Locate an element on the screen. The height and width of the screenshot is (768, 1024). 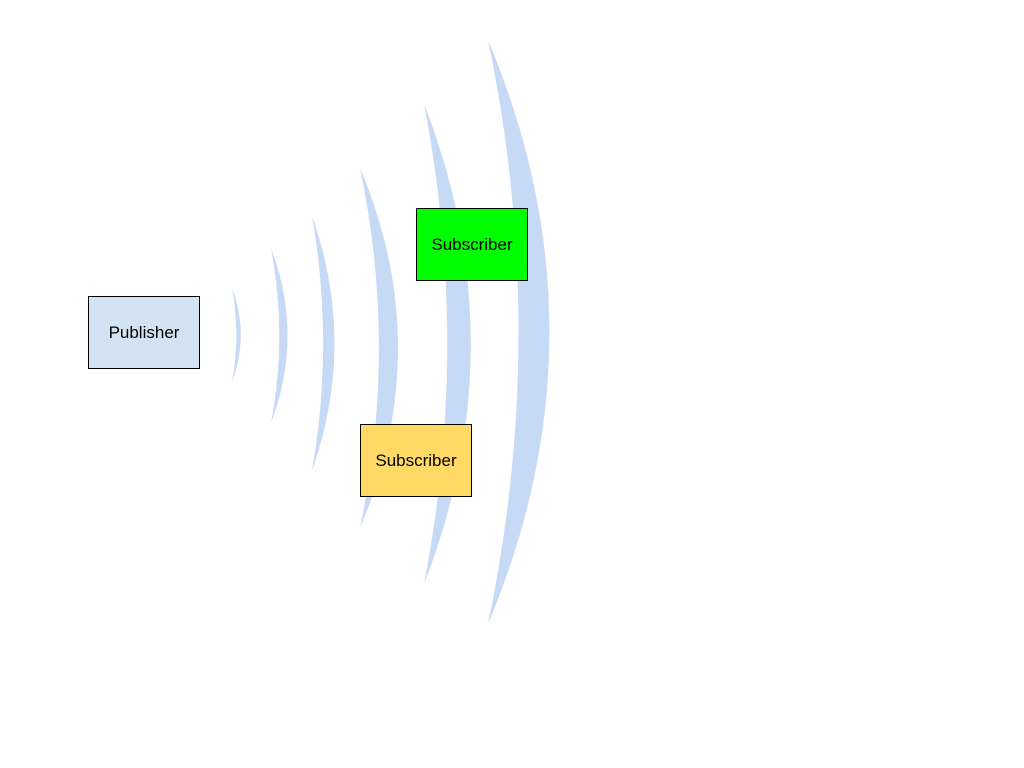
publisher-label: Publisher is located at coordinates (144, 332).